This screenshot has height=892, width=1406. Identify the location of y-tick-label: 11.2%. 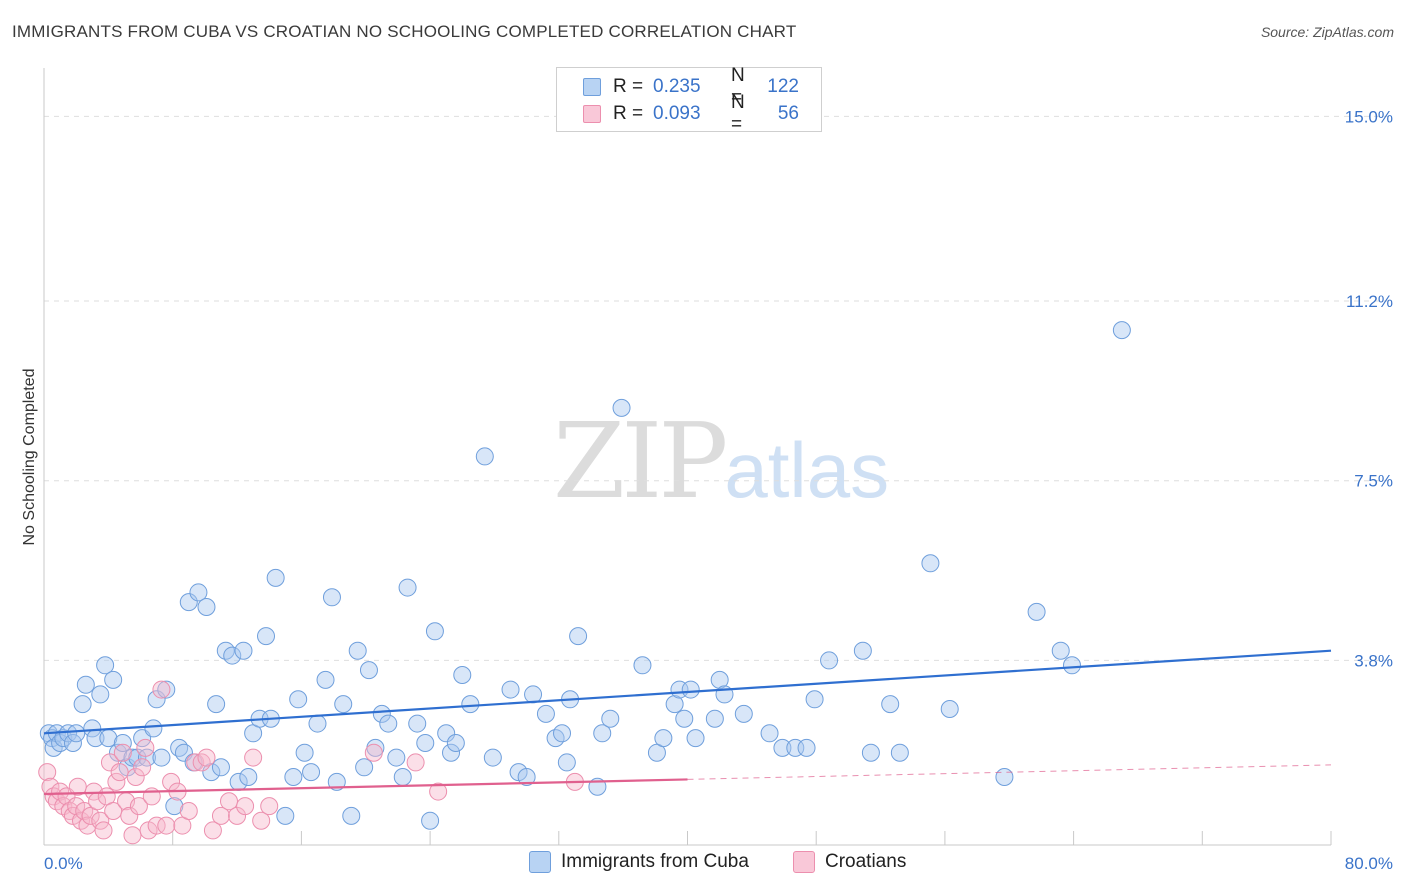
(1369, 301).